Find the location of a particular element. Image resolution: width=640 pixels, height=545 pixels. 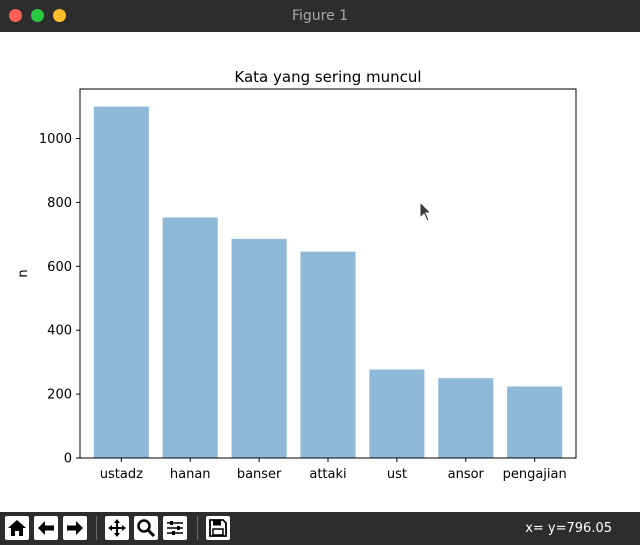

close-window-button is located at coordinates (15, 15).